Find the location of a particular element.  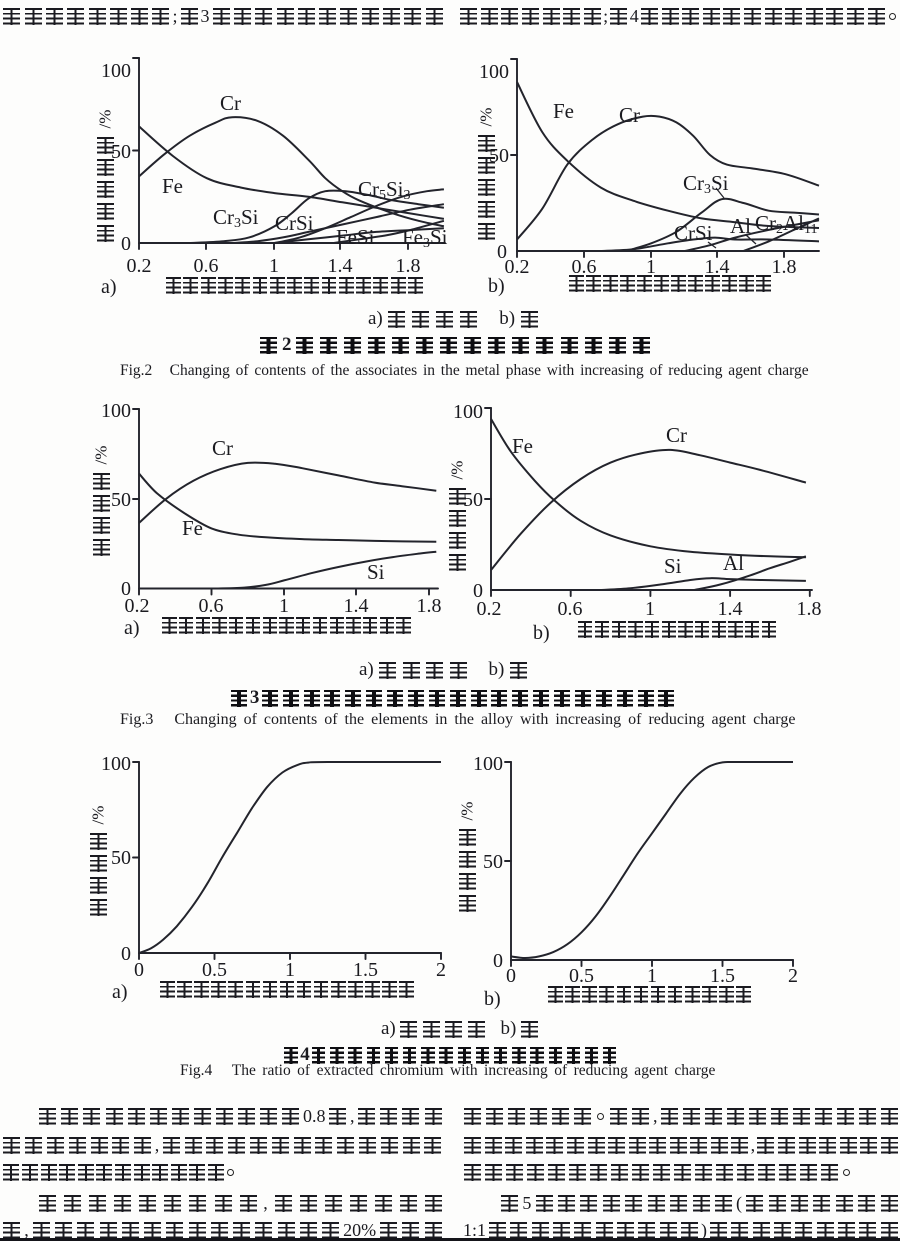

svg-text: Fe3Si is located at coordinates (425, 238).